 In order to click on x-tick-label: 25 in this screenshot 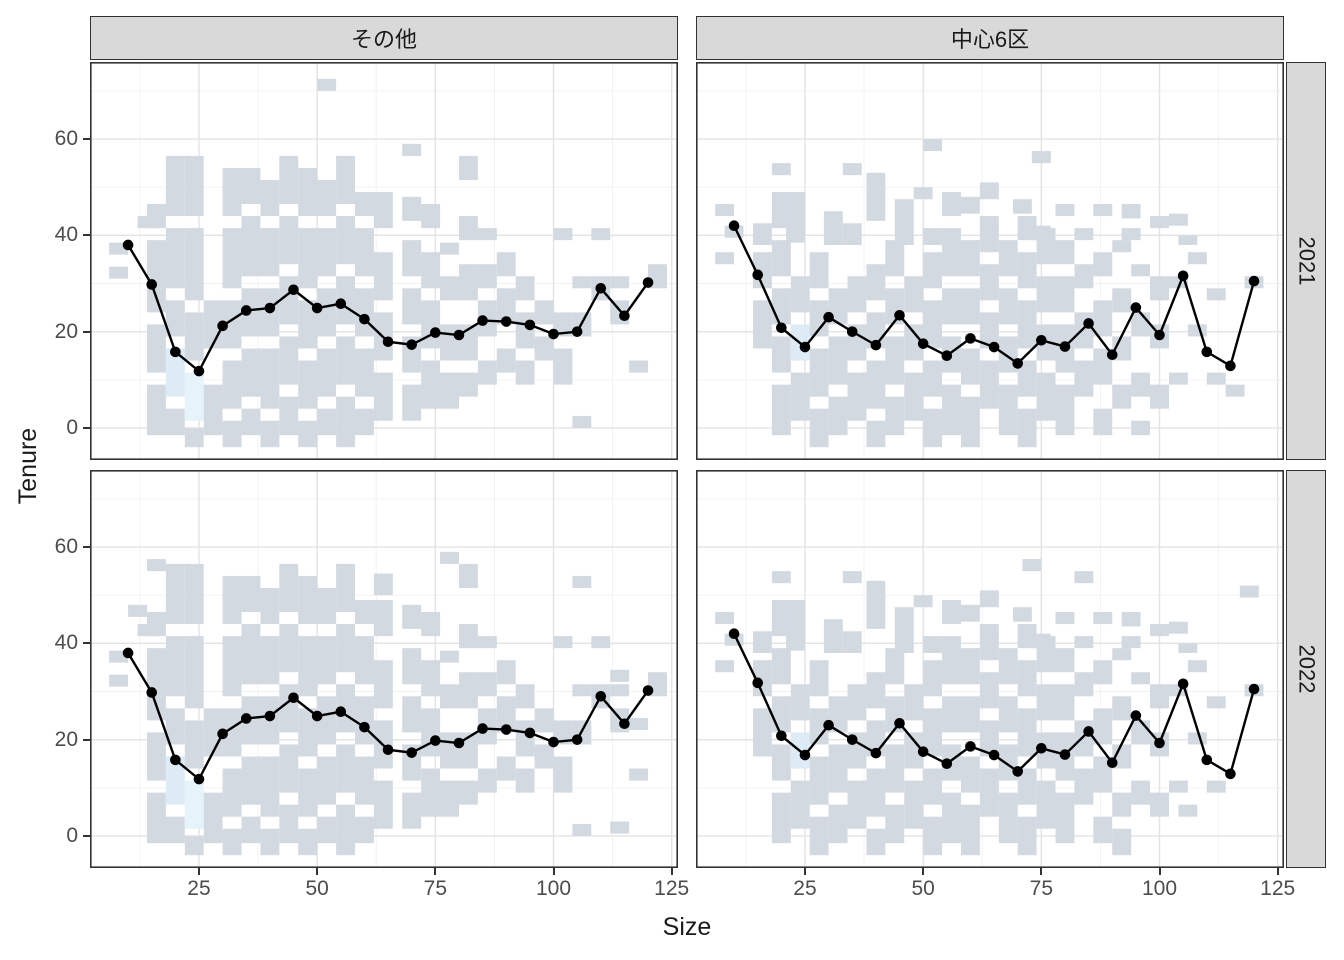, I will do `click(805, 888)`.